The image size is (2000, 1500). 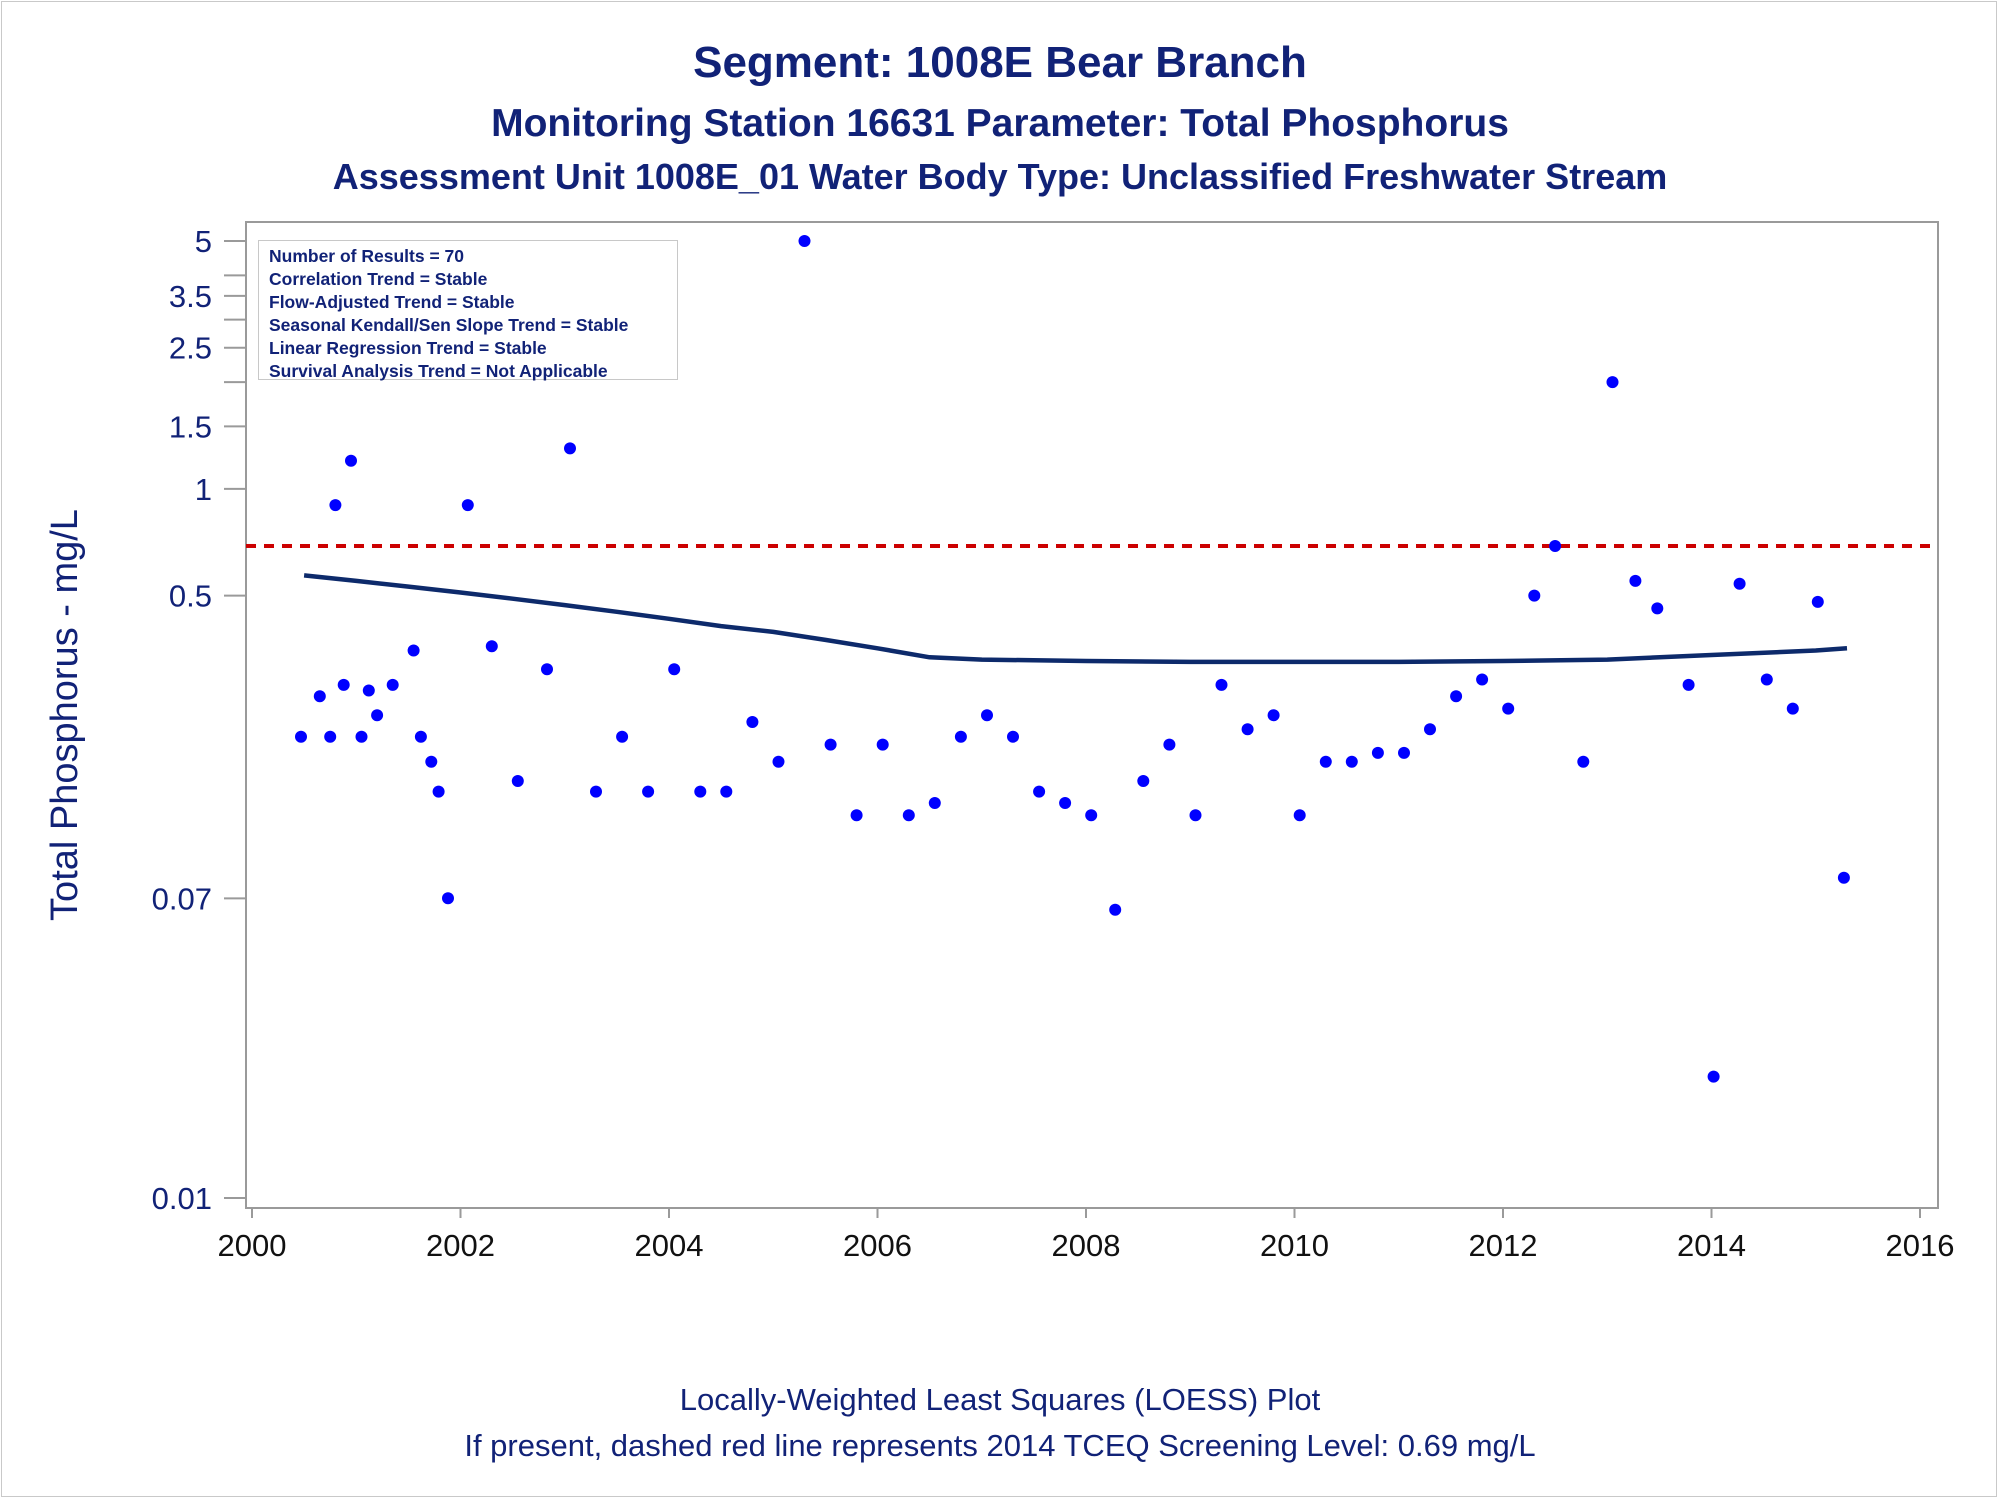 What do you see at coordinates (438, 371) in the screenshot?
I see `stat-survival-analysis-trend: Survival Analysis Trend = Not Applicable` at bounding box center [438, 371].